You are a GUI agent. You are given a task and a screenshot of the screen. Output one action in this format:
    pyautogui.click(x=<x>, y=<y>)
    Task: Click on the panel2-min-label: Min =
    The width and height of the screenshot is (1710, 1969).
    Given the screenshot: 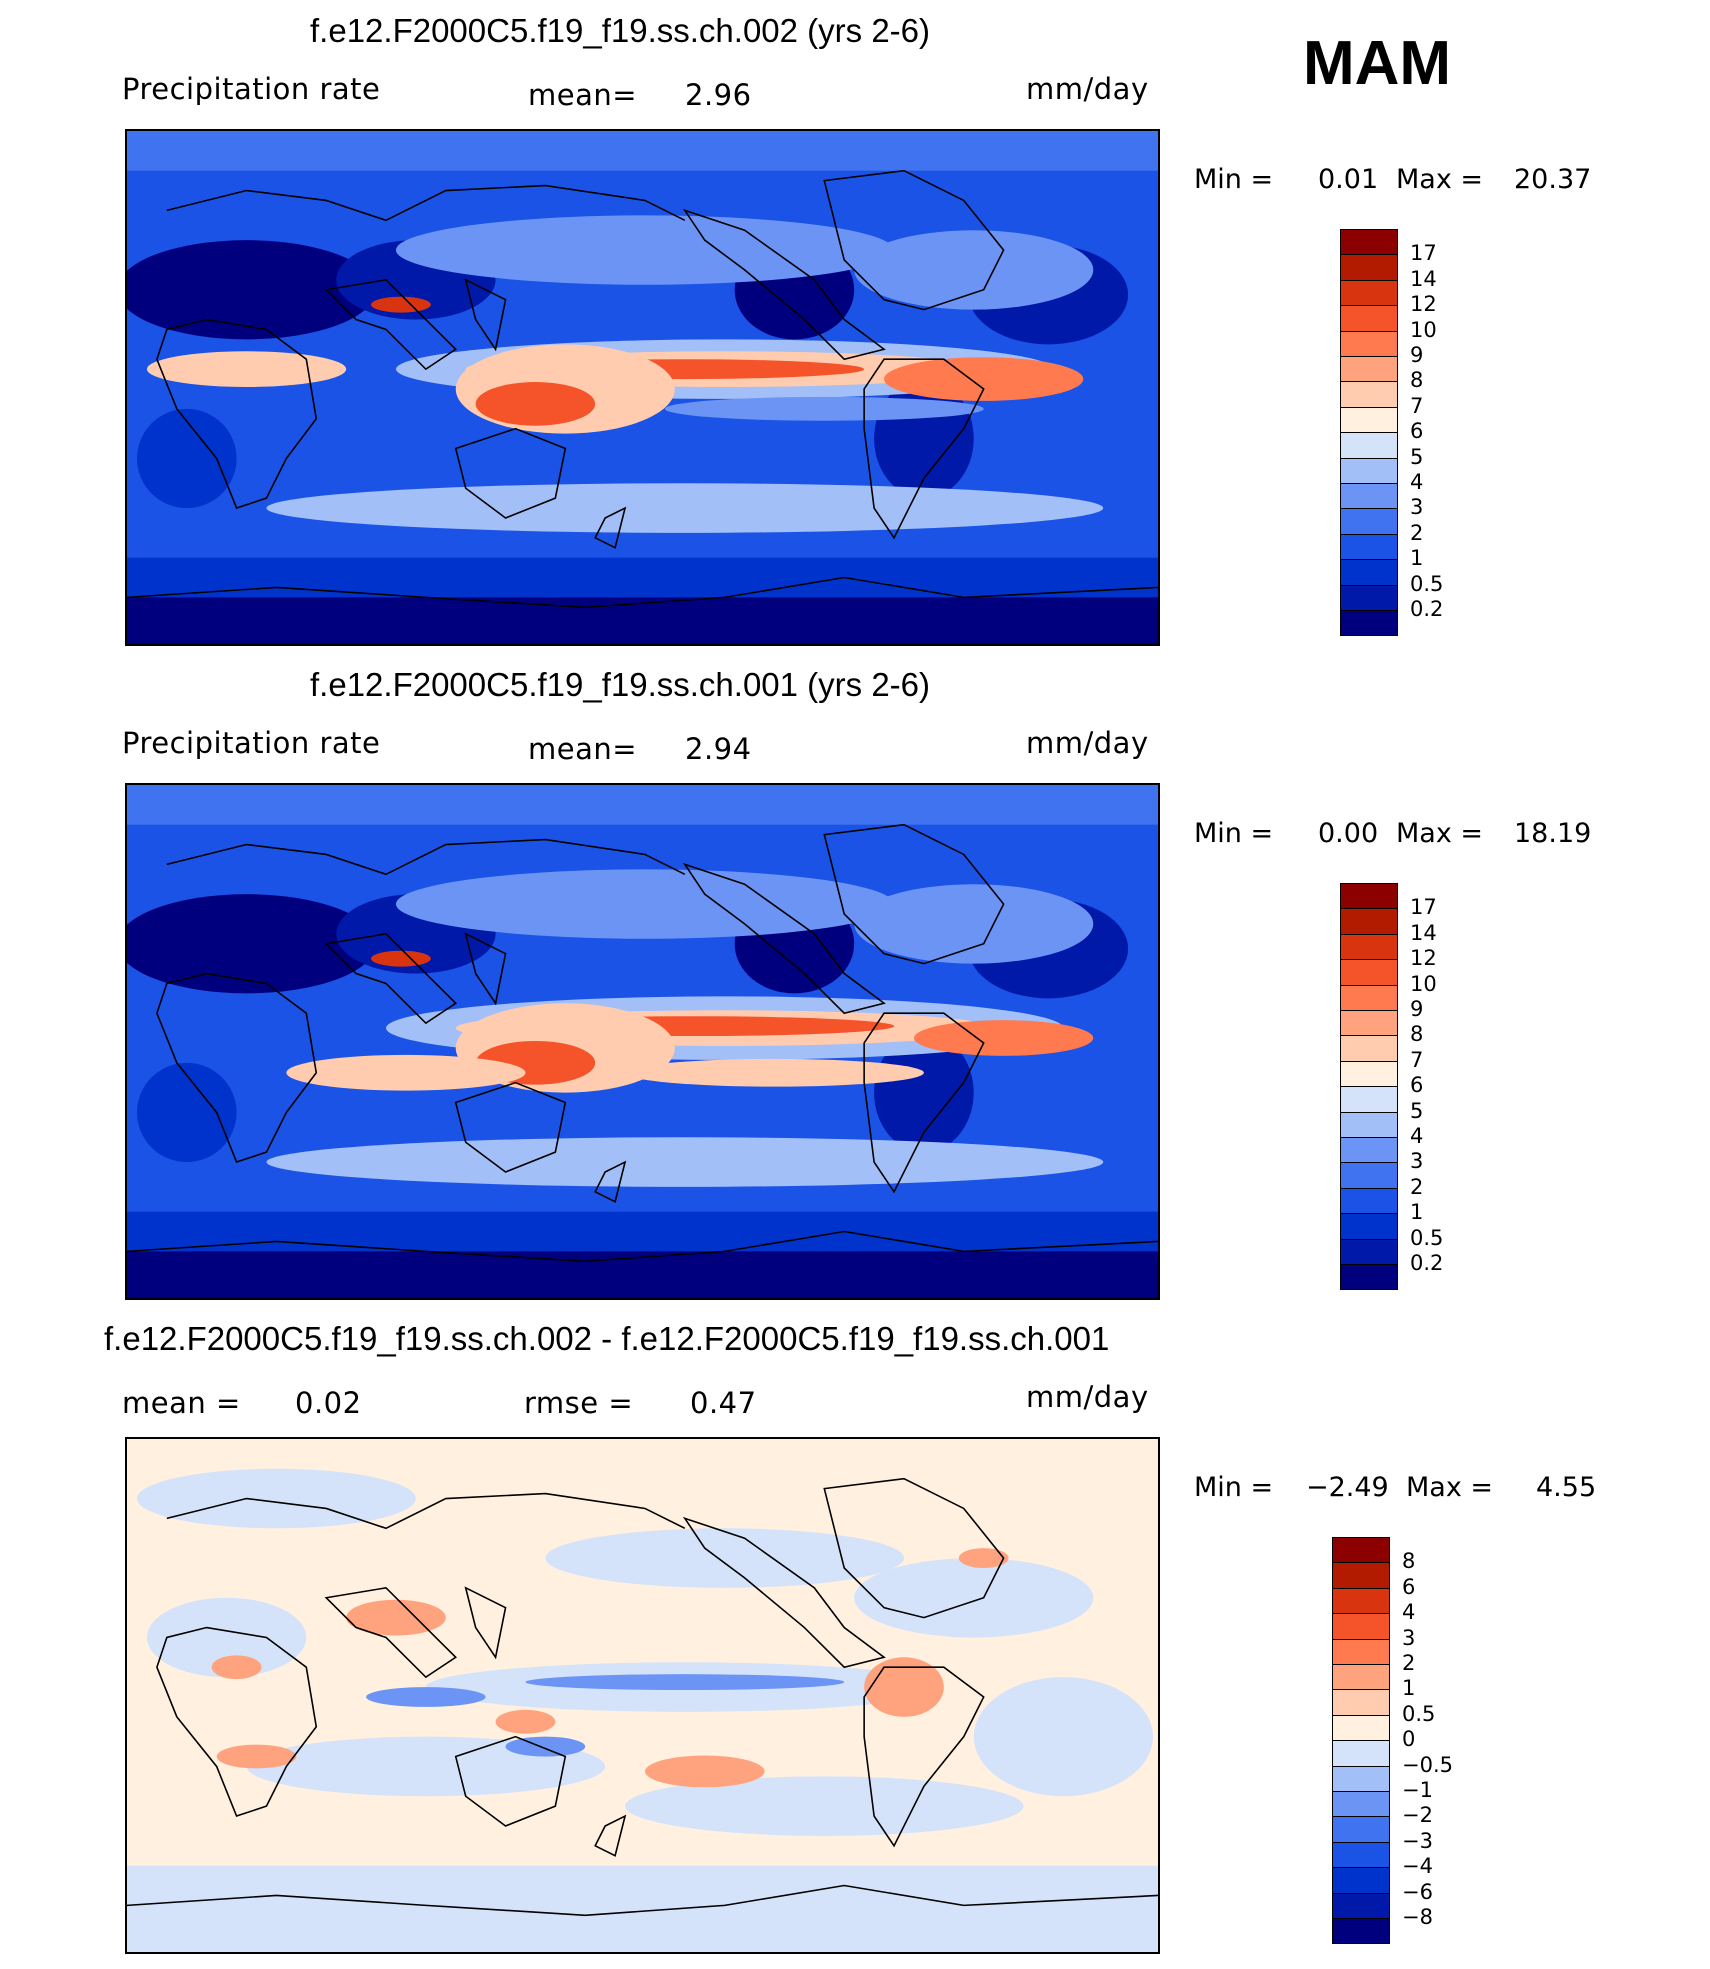 What is the action you would take?
    pyautogui.click(x=1234, y=833)
    